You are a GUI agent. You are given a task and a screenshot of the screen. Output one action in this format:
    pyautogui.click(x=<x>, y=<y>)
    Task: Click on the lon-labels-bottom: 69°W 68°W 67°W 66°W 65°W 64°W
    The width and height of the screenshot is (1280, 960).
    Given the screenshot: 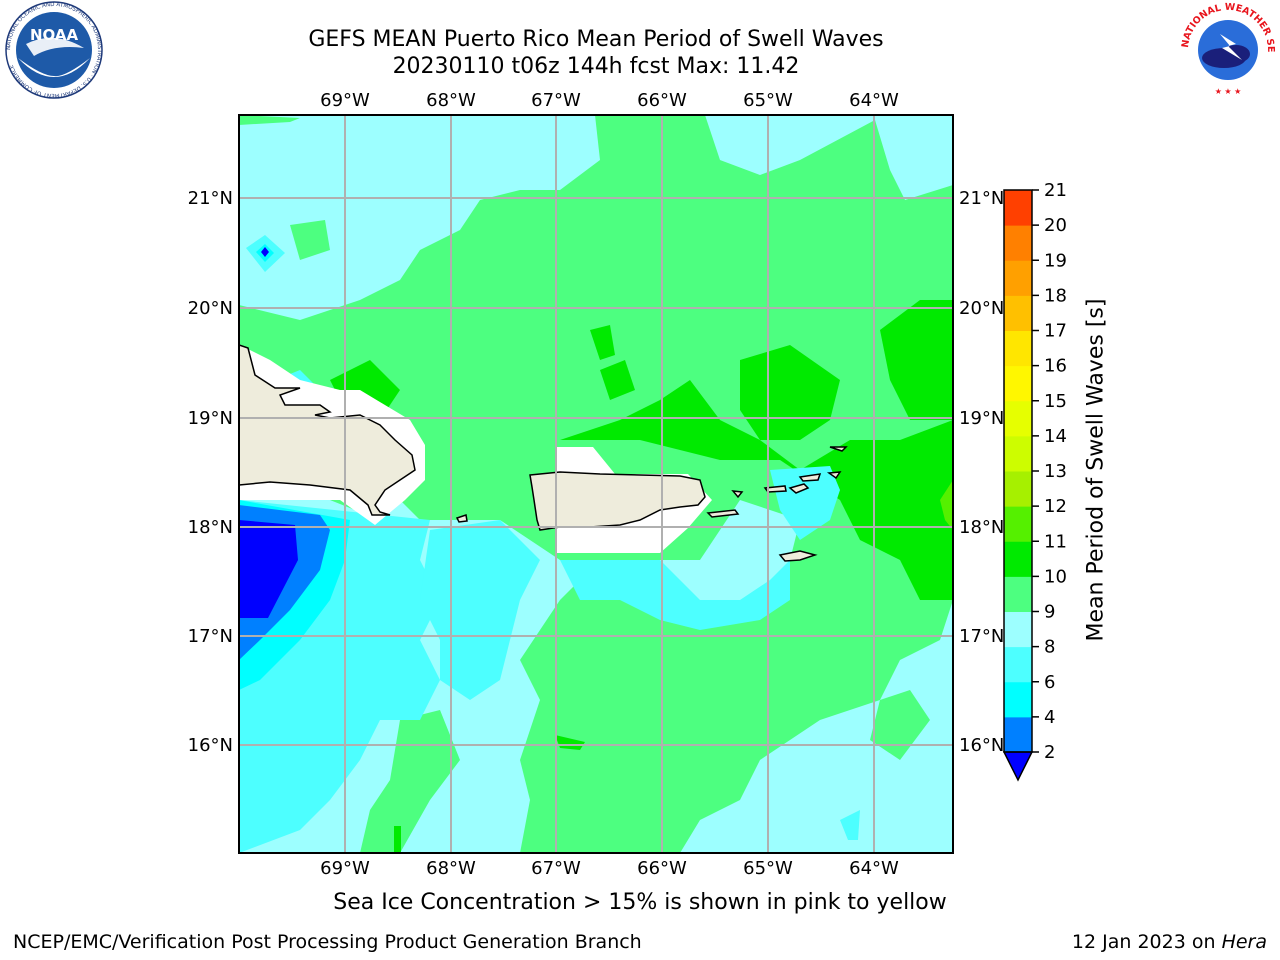 What is the action you would take?
    pyautogui.click(x=609, y=868)
    